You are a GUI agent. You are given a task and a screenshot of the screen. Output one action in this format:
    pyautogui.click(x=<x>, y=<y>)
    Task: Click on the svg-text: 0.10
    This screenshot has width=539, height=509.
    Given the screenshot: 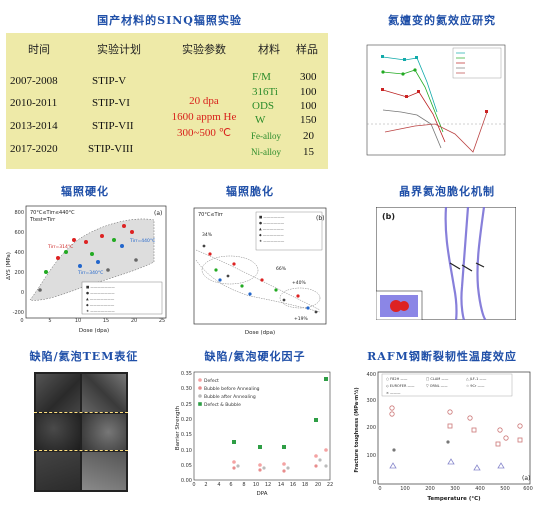 What is the action you would take?
    pyautogui.click(x=186, y=451)
    